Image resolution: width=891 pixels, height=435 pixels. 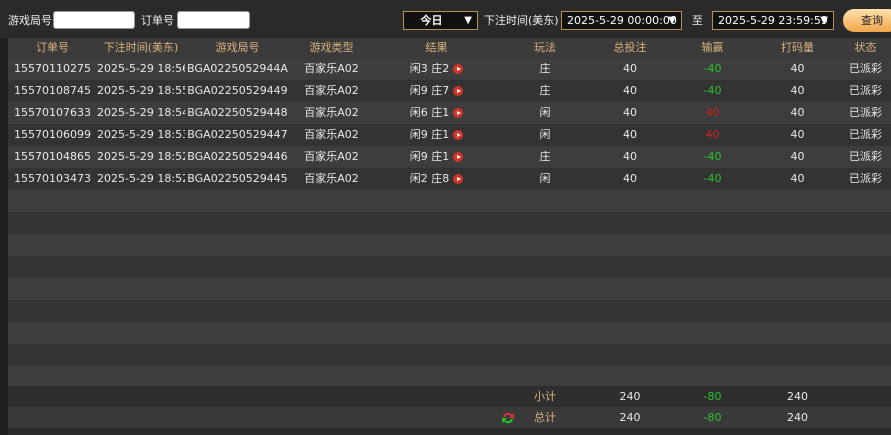 I want to click on cell: 2025-5-29 18:53, so click(x=141, y=135).